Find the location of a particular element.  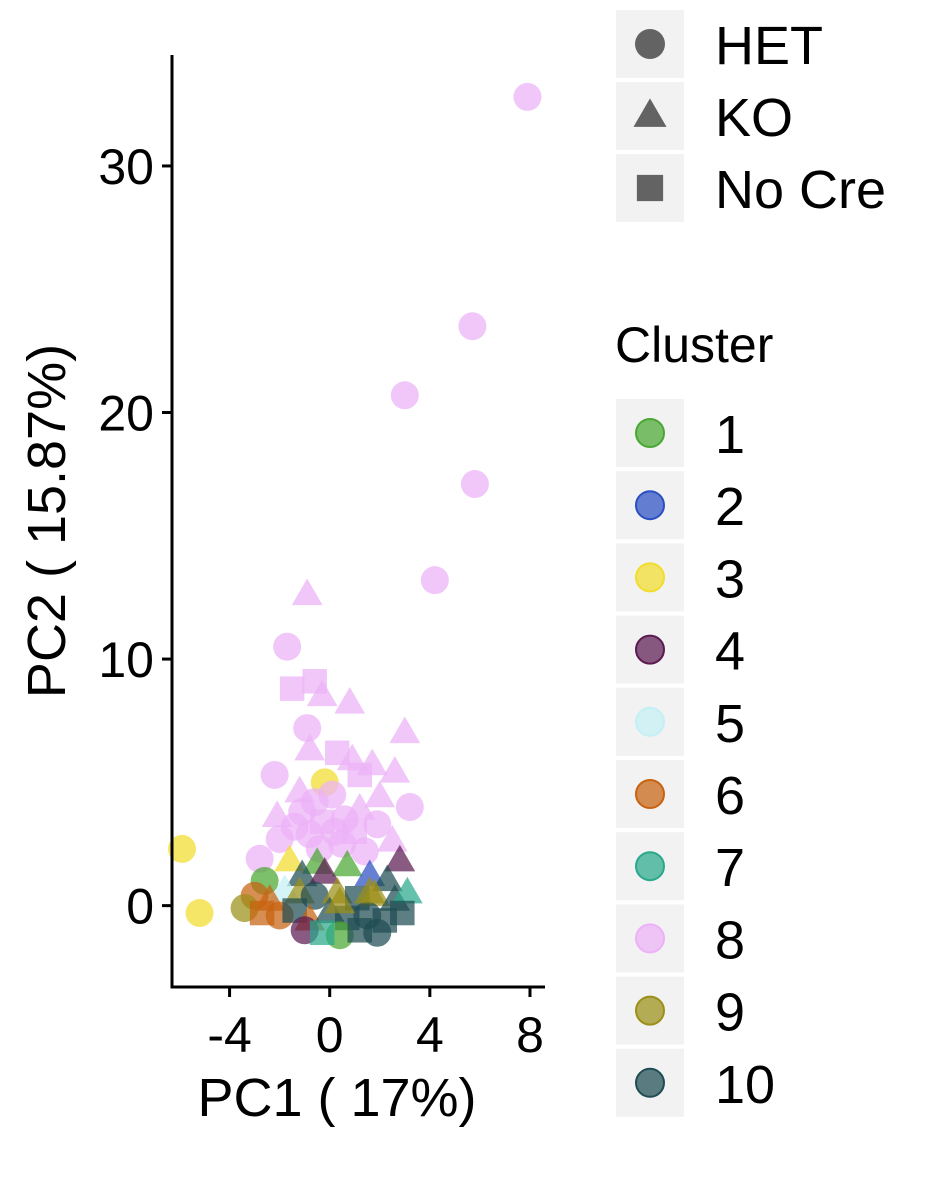

x-axis-ticks: -4 0 4 8 is located at coordinates (375, 1025).